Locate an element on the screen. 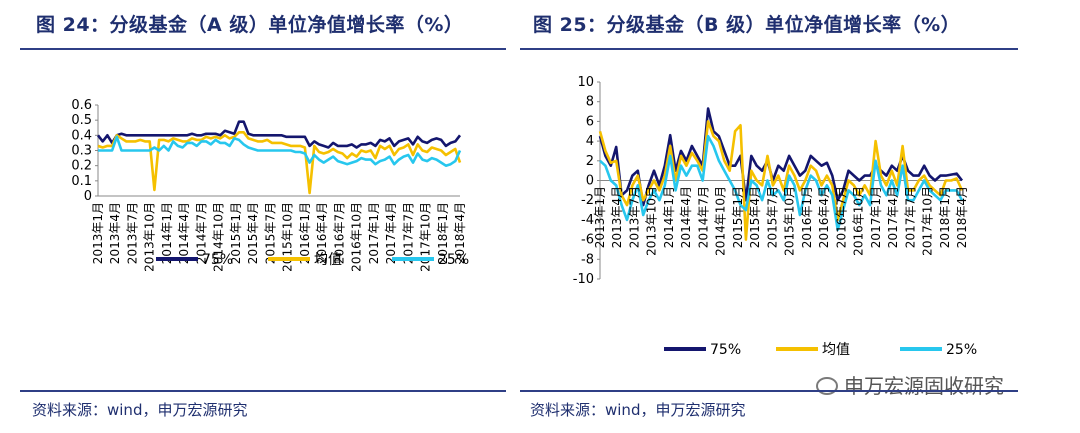 This screenshot has width=1080, height=433. chart-b-xtick-label: 2013年7月 is located at coordinates (634, 217).